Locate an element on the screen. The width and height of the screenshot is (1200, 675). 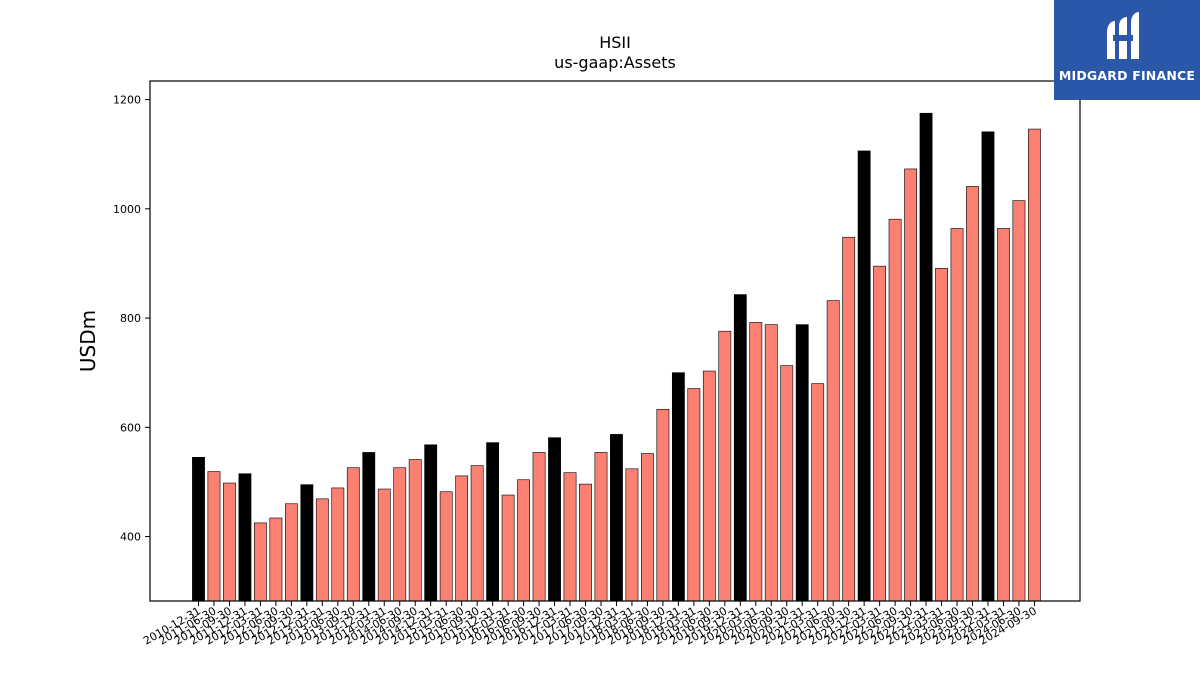
y-tick-label: 1000 is located at coordinates (127, 209).